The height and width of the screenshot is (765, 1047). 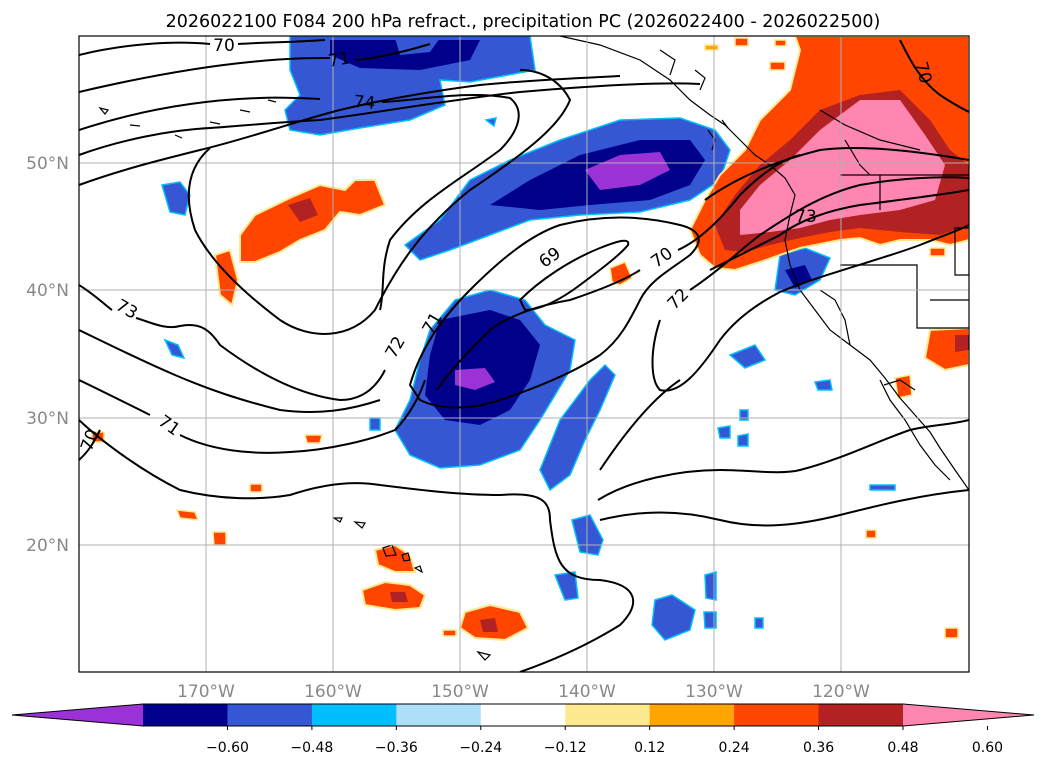 What do you see at coordinates (311, 748) in the screenshot?
I see `colorbar-tick-label: −0.48` at bounding box center [311, 748].